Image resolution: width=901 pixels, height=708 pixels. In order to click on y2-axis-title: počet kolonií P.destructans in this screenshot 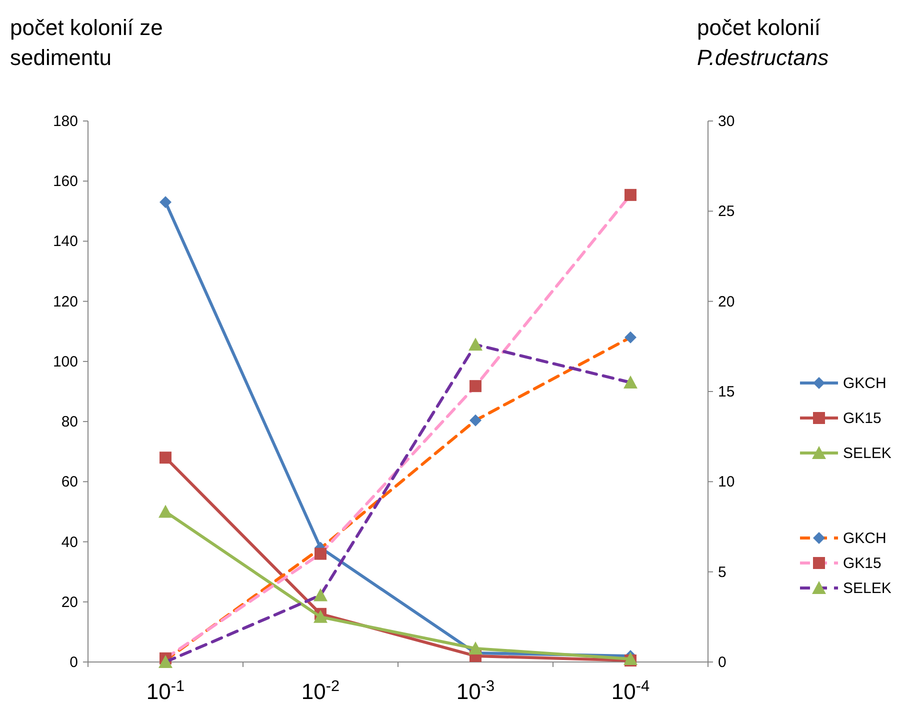, I will do `click(763, 42)`.